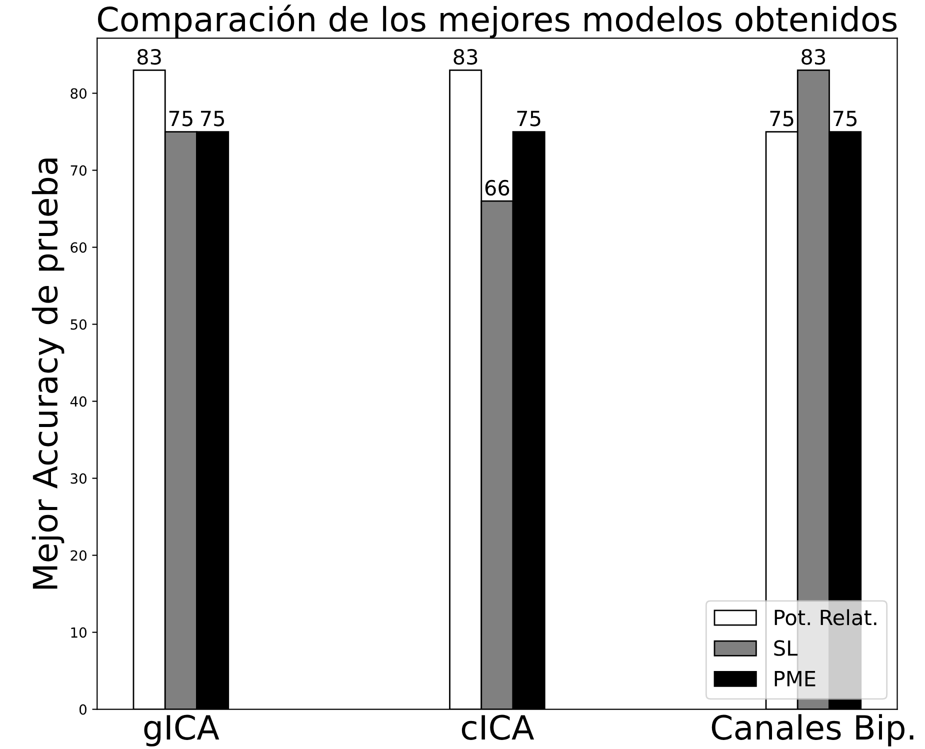  I want to click on y-tick-label: 30, so click(78, 478).